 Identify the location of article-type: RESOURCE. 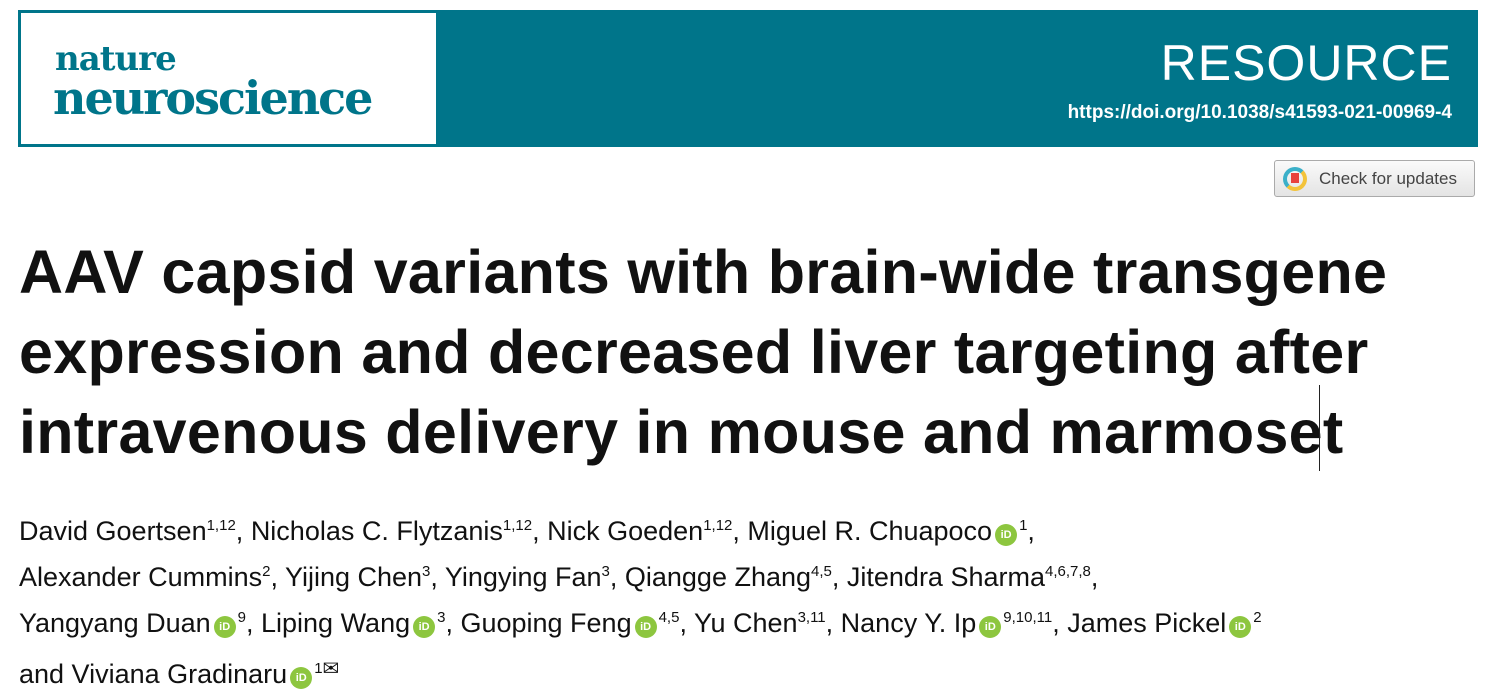
(1306, 63).